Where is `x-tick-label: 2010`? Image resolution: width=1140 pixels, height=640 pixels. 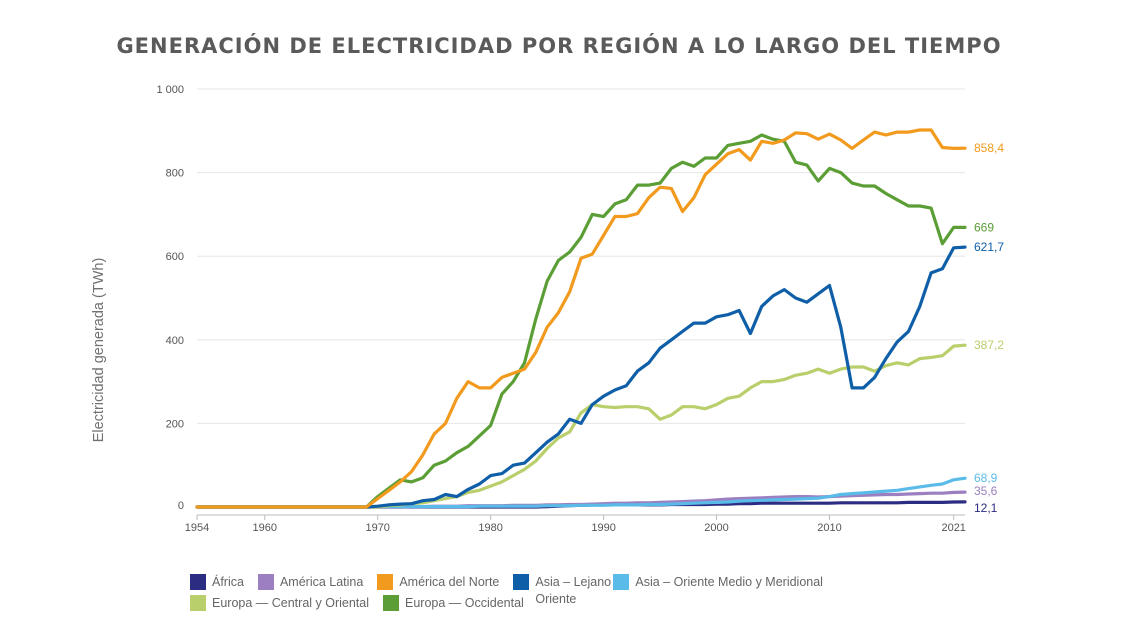 x-tick-label: 2010 is located at coordinates (829, 528).